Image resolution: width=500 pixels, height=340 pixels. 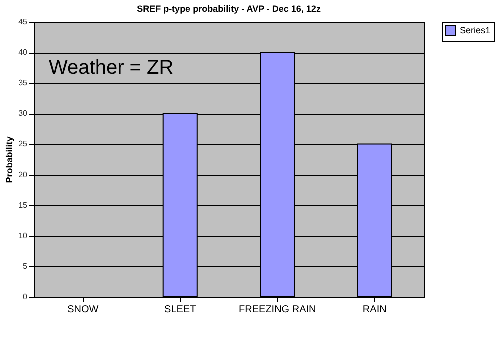 I want to click on x-tick-label: FREEZING RAIN, so click(x=277, y=310).